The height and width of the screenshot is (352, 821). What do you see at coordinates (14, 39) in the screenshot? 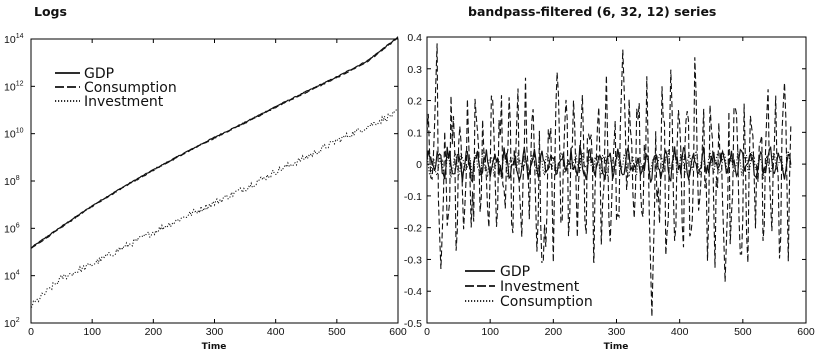
I see `y-tick-label: 10¹⁴` at bounding box center [14, 39].